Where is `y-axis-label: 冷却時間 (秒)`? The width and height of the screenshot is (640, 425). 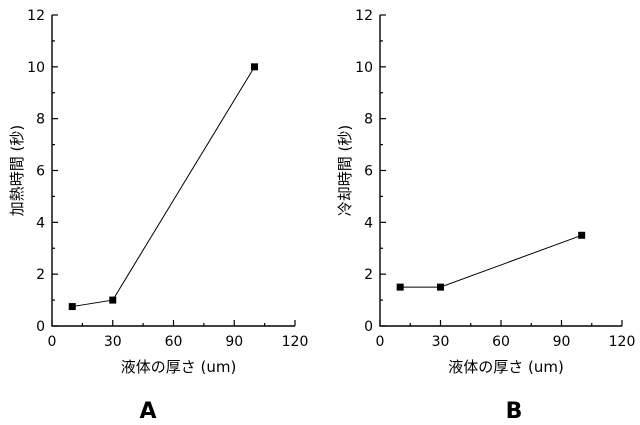
y-axis-label: 冷却時間 (秒) is located at coordinates (345, 170).